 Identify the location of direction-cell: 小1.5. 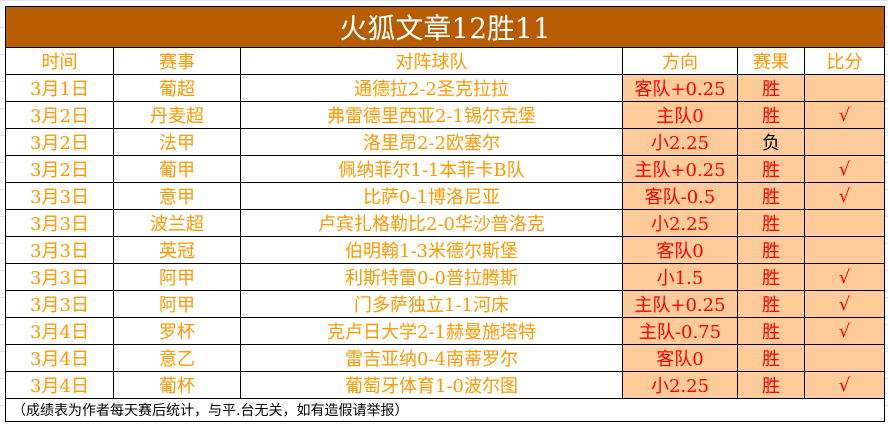
(680, 277).